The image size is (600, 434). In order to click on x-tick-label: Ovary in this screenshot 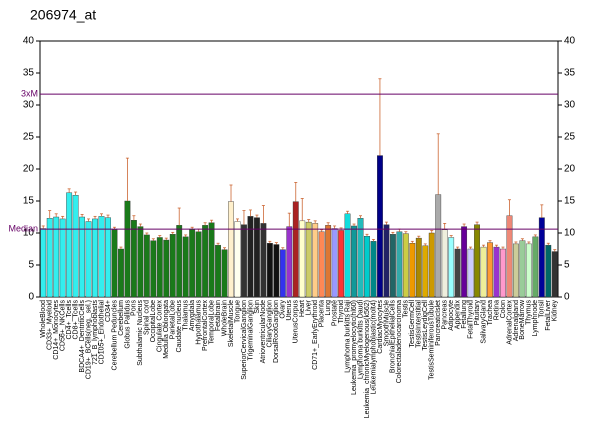, I will do `click(283, 309)`.